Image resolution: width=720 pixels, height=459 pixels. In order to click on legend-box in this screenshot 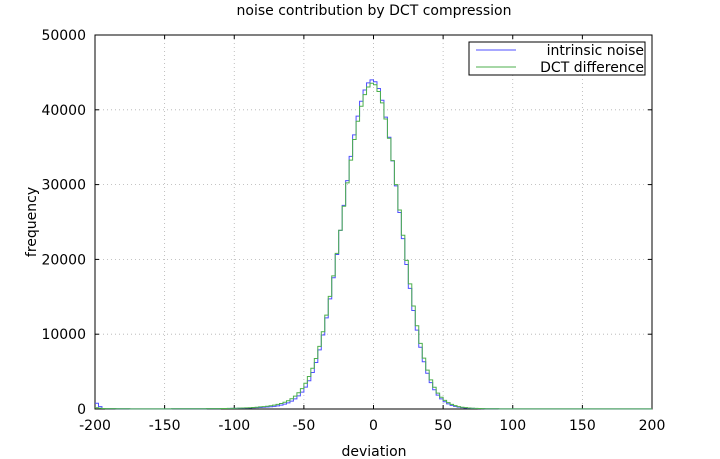, I will do `click(557, 58)`.